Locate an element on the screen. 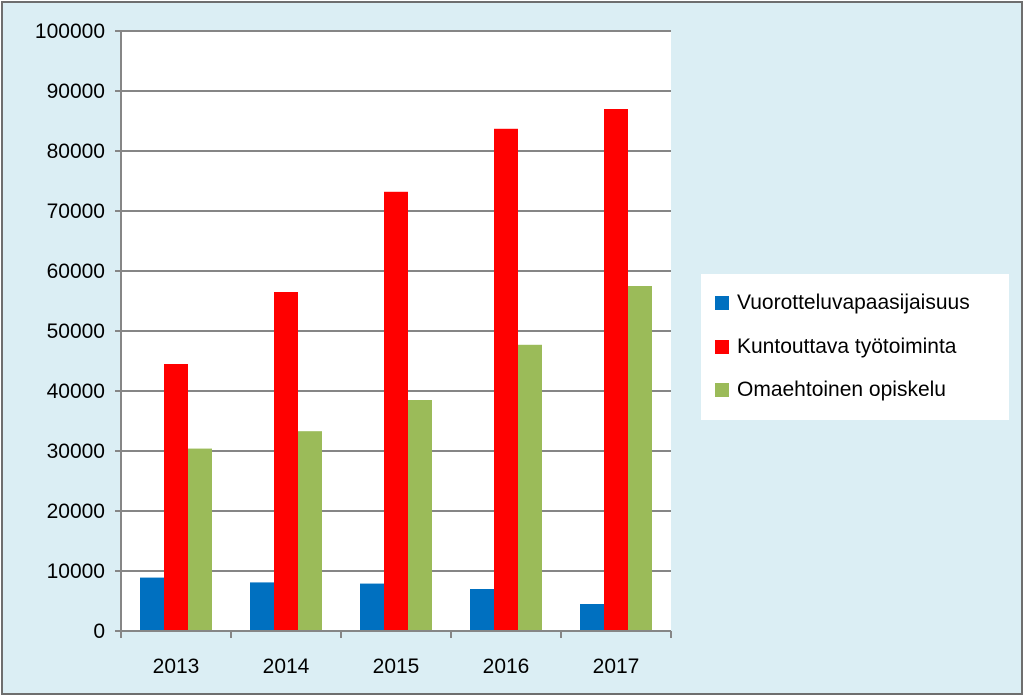  x-tick-label: 2015 is located at coordinates (396, 666).